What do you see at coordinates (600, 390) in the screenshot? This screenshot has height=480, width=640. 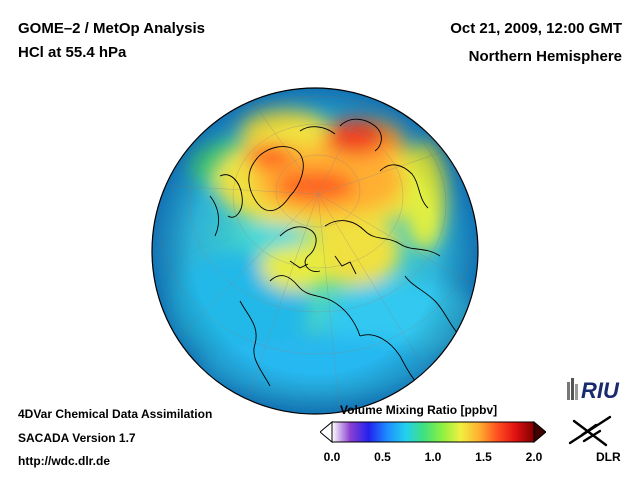 I see `riu-logo-text: RIU` at bounding box center [600, 390].